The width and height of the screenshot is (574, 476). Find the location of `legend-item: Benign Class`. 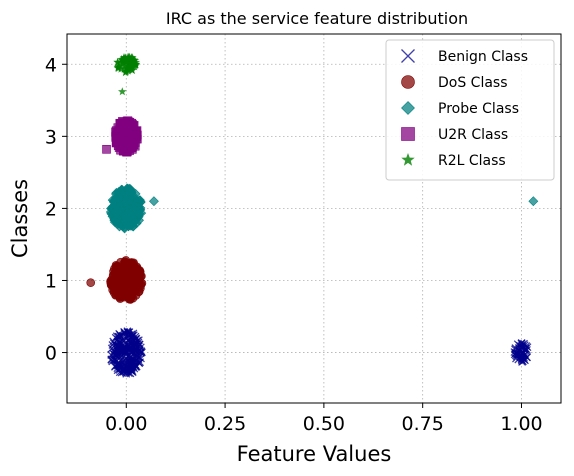

legend-item: Benign Class is located at coordinates (464, 57).